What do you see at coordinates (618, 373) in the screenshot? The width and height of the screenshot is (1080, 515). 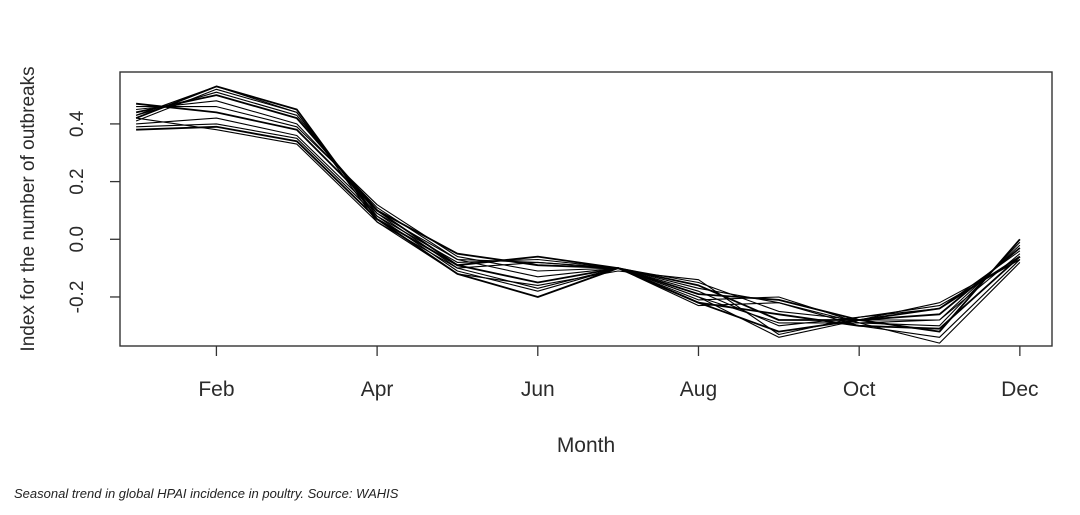 I see `x-axis: Feb Apr Jun Aug Oct Dec` at bounding box center [618, 373].